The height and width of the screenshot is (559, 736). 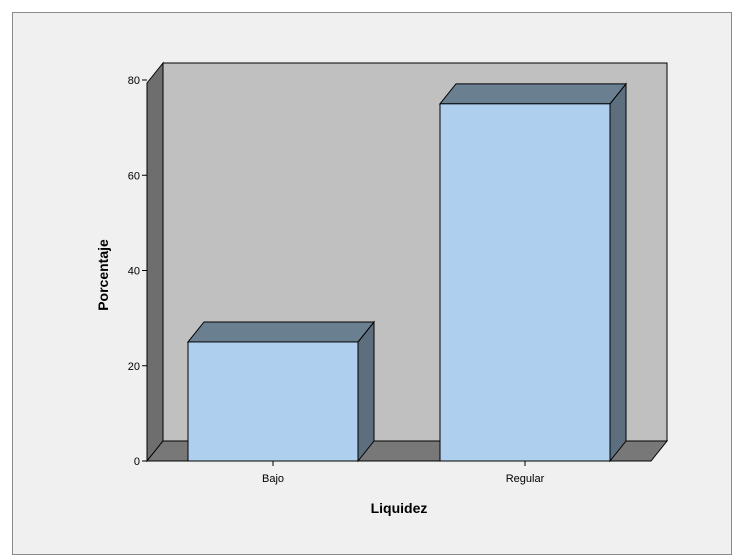 What do you see at coordinates (403, 473) in the screenshot?
I see `x-ticks: Bajo Regular` at bounding box center [403, 473].